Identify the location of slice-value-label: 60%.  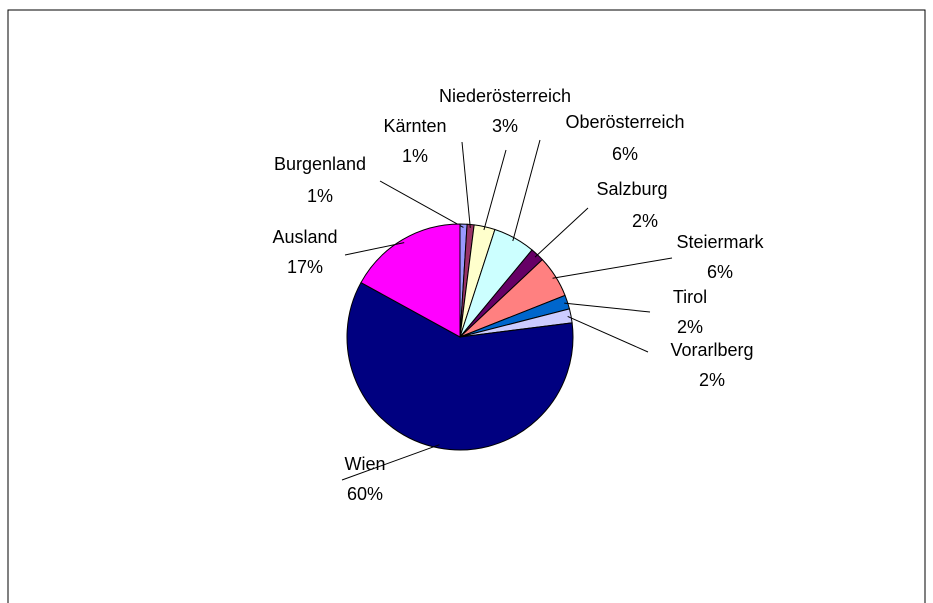
(365, 494).